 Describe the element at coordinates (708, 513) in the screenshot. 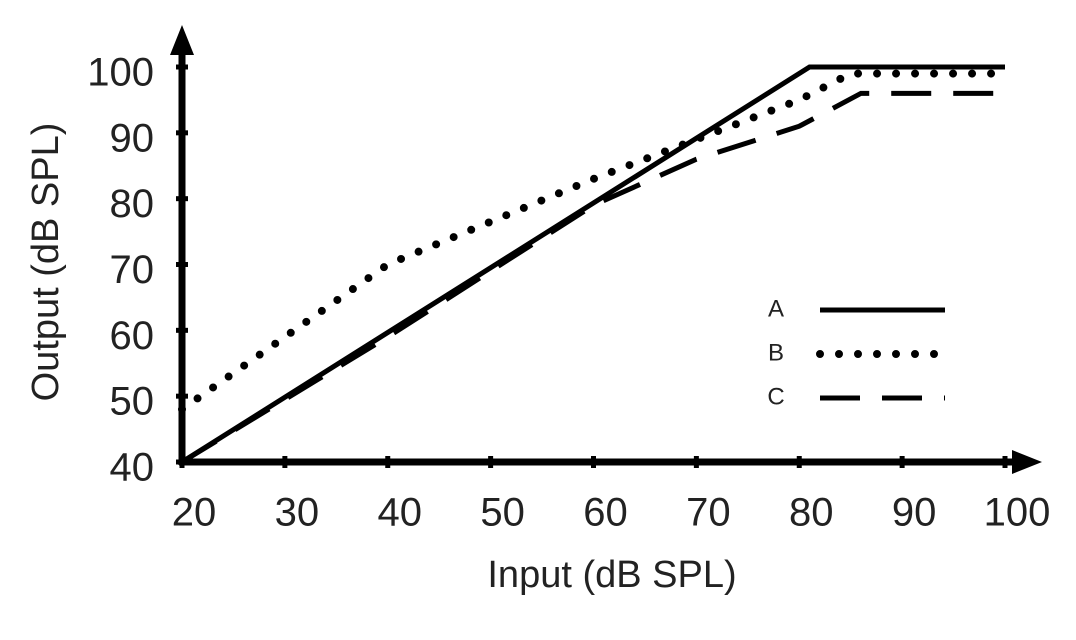

I see `x-tick-label: 70` at that location.